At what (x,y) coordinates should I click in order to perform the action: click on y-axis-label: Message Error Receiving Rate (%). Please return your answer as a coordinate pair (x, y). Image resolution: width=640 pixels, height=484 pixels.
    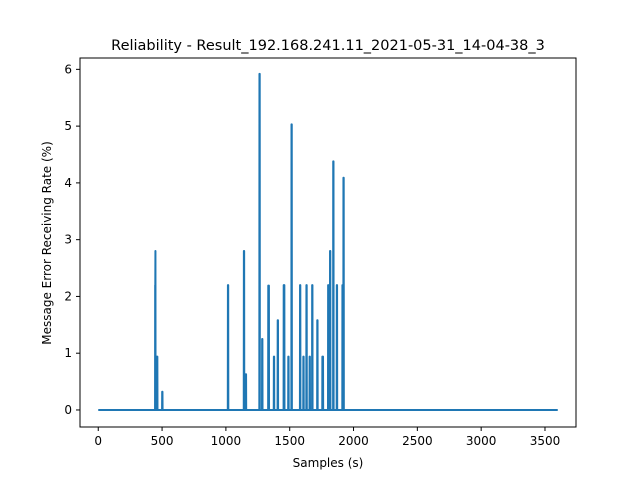
    Looking at the image, I should click on (47, 243).